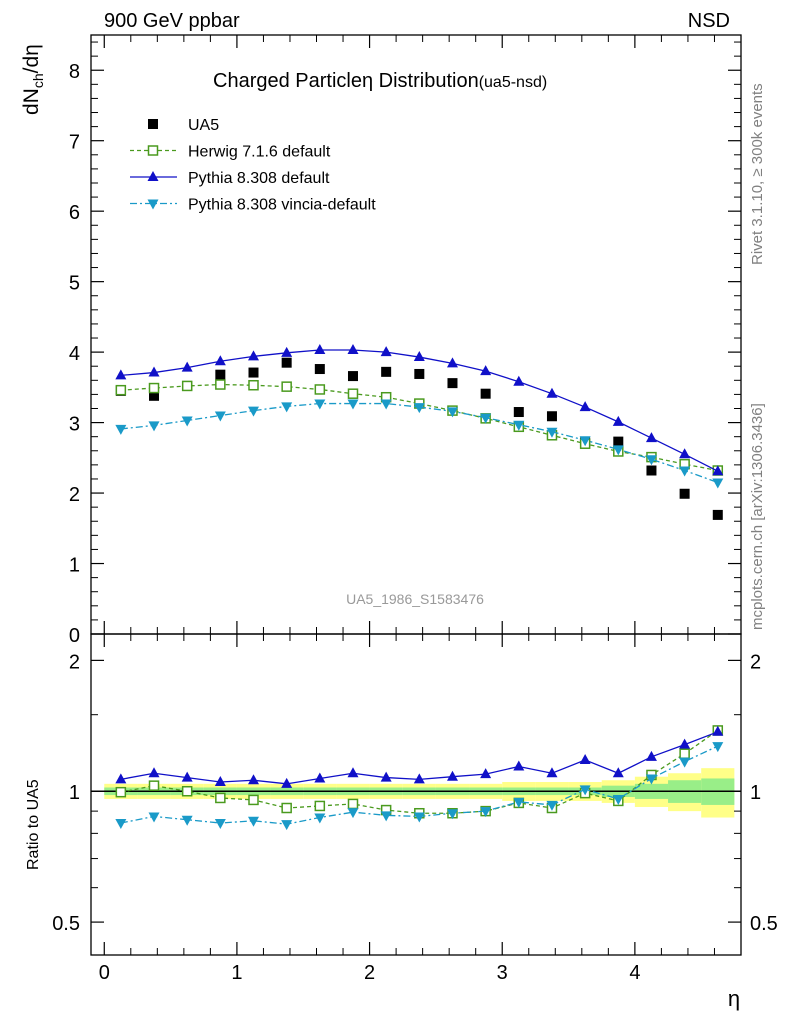  I want to click on x-tick-label: 4, so click(634, 973).